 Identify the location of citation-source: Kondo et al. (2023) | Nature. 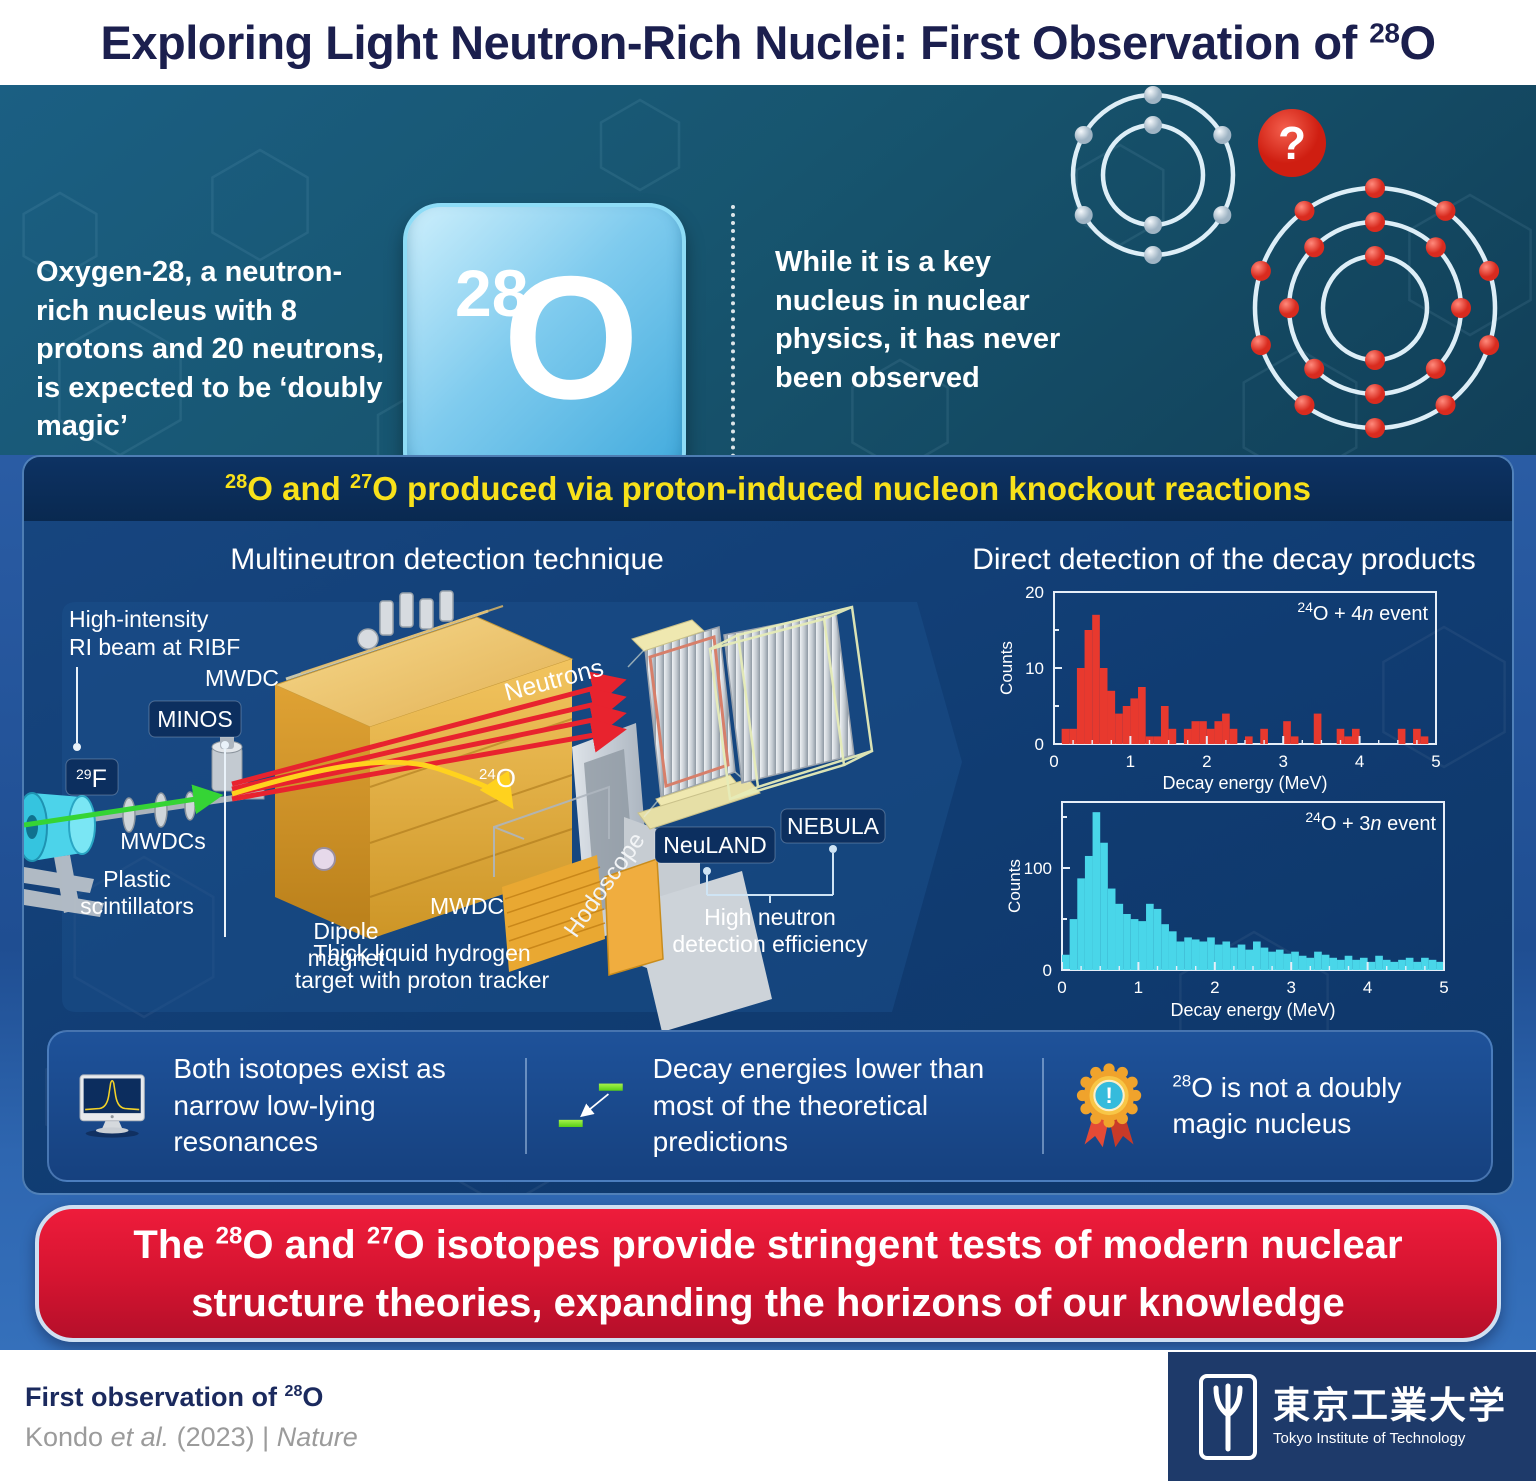
(191, 1437).